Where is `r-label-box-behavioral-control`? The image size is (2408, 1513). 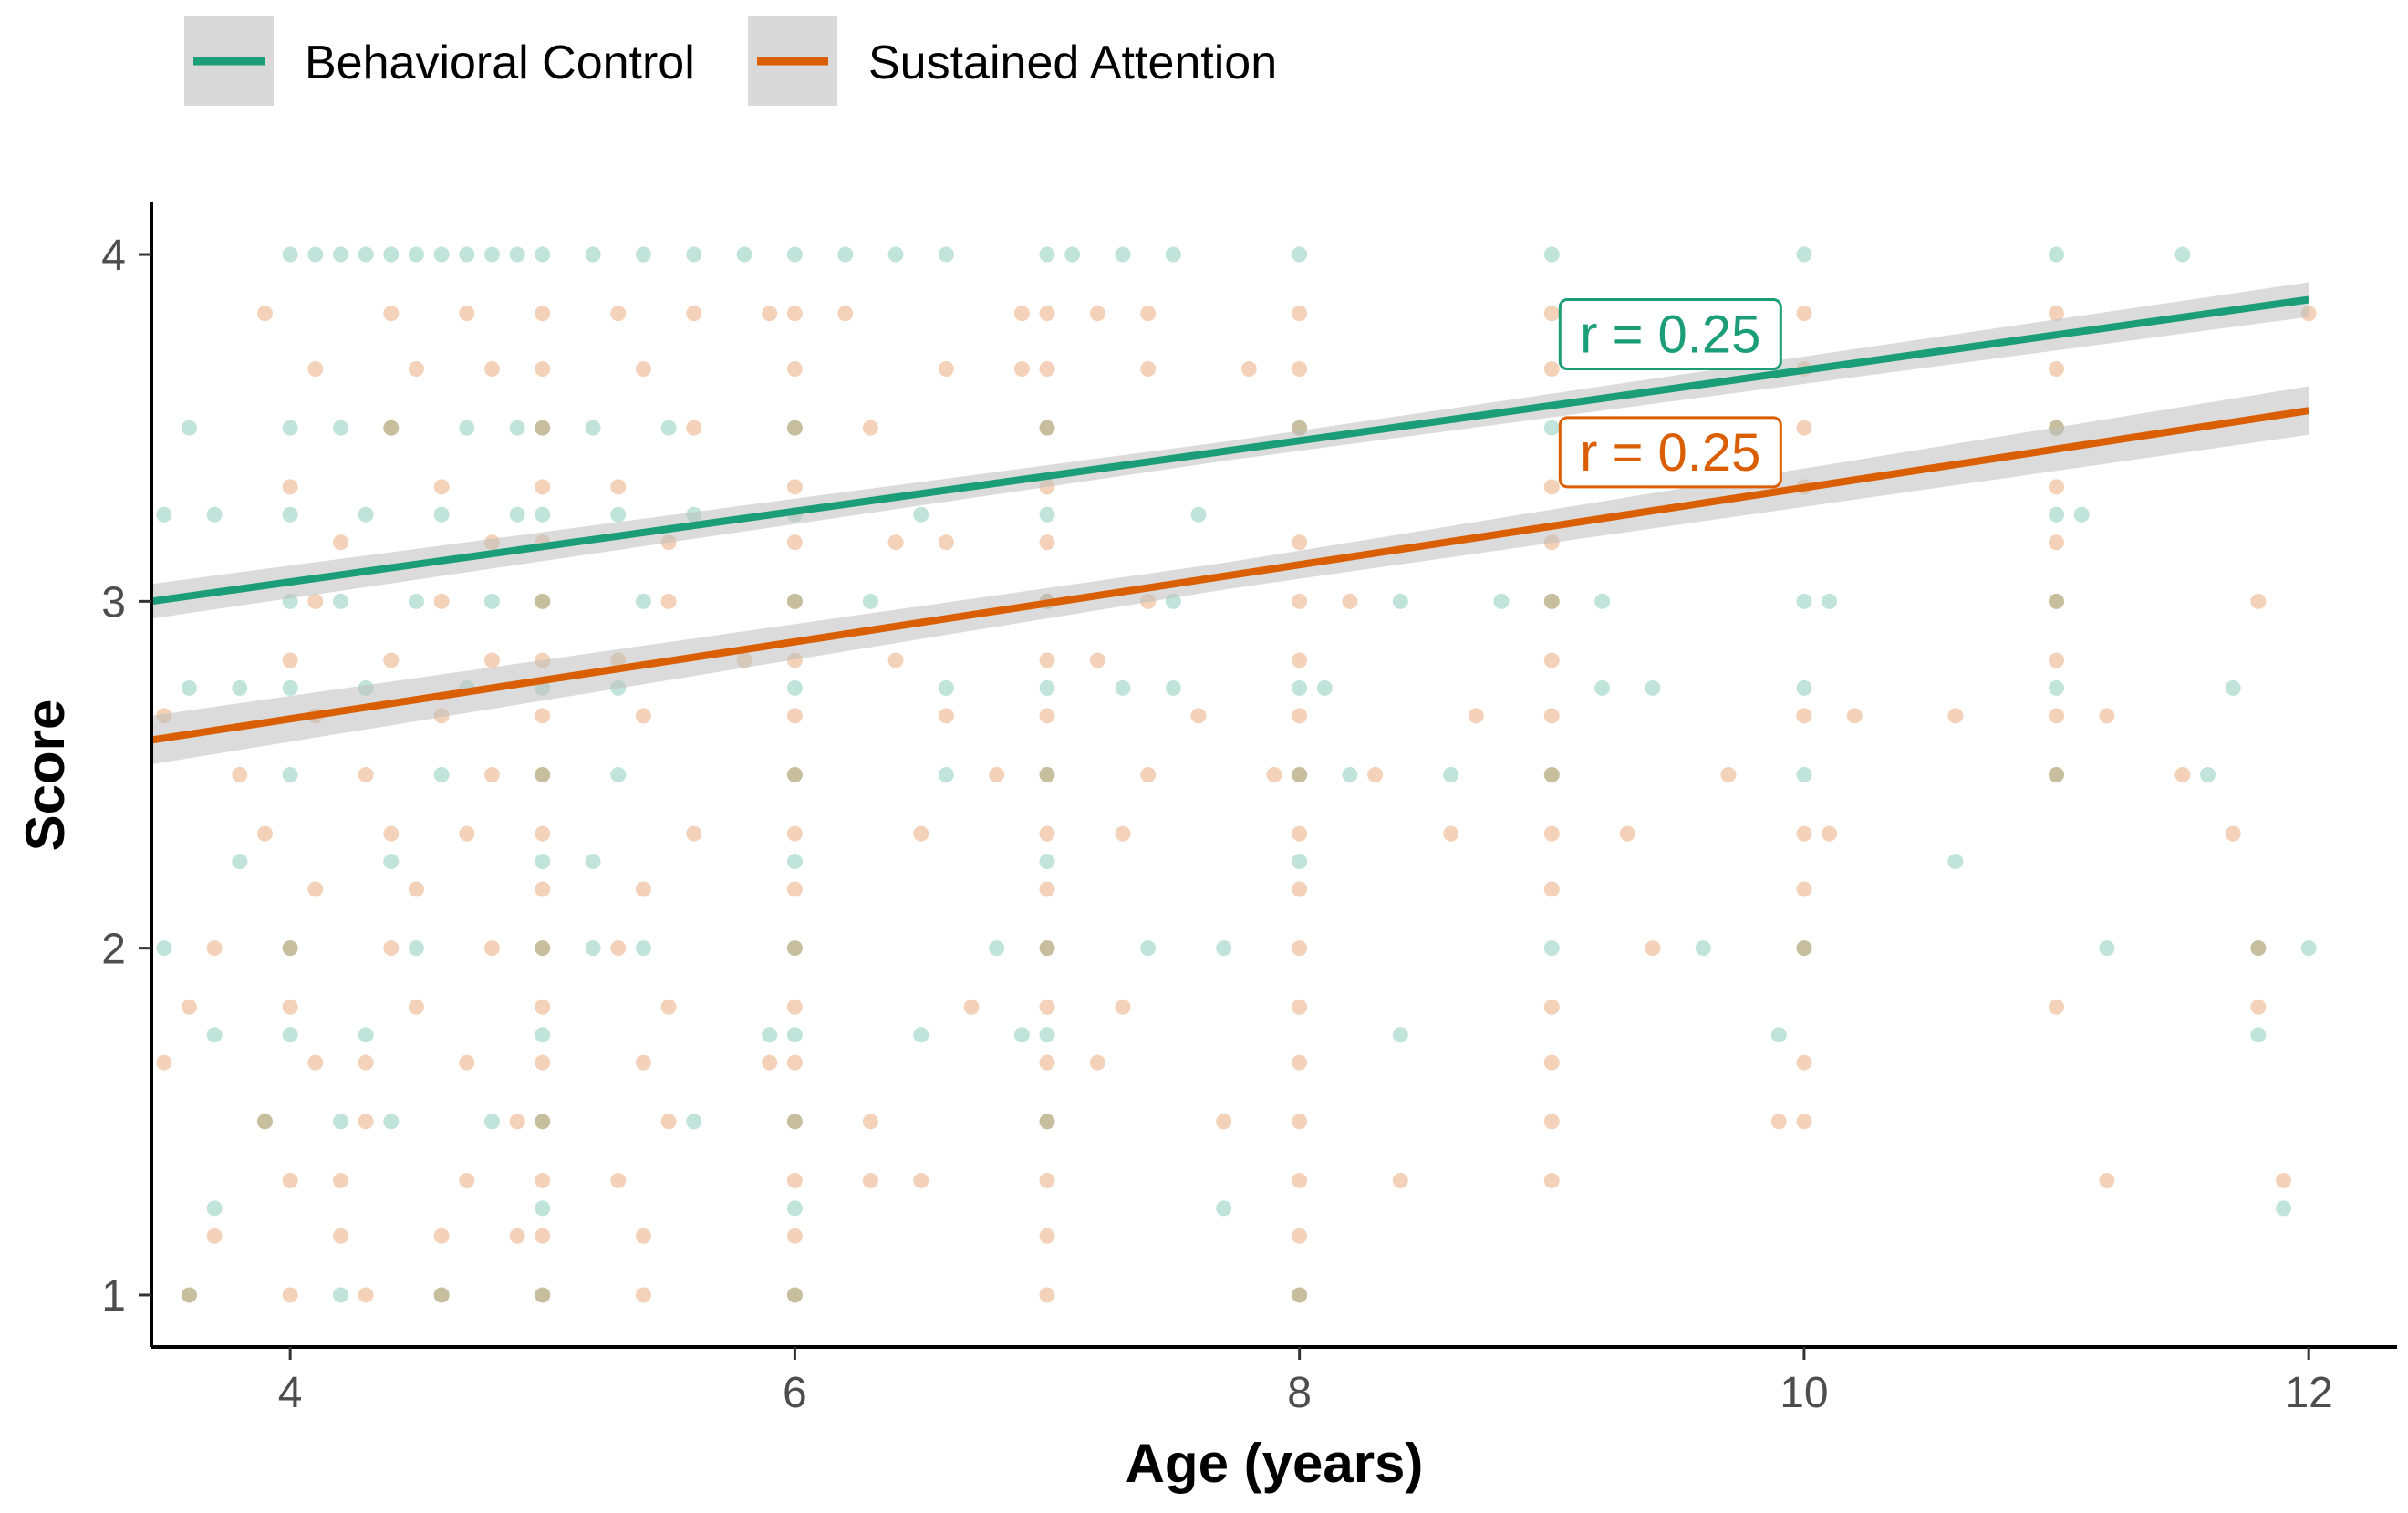 r-label-box-behavioral-control is located at coordinates (1670, 334).